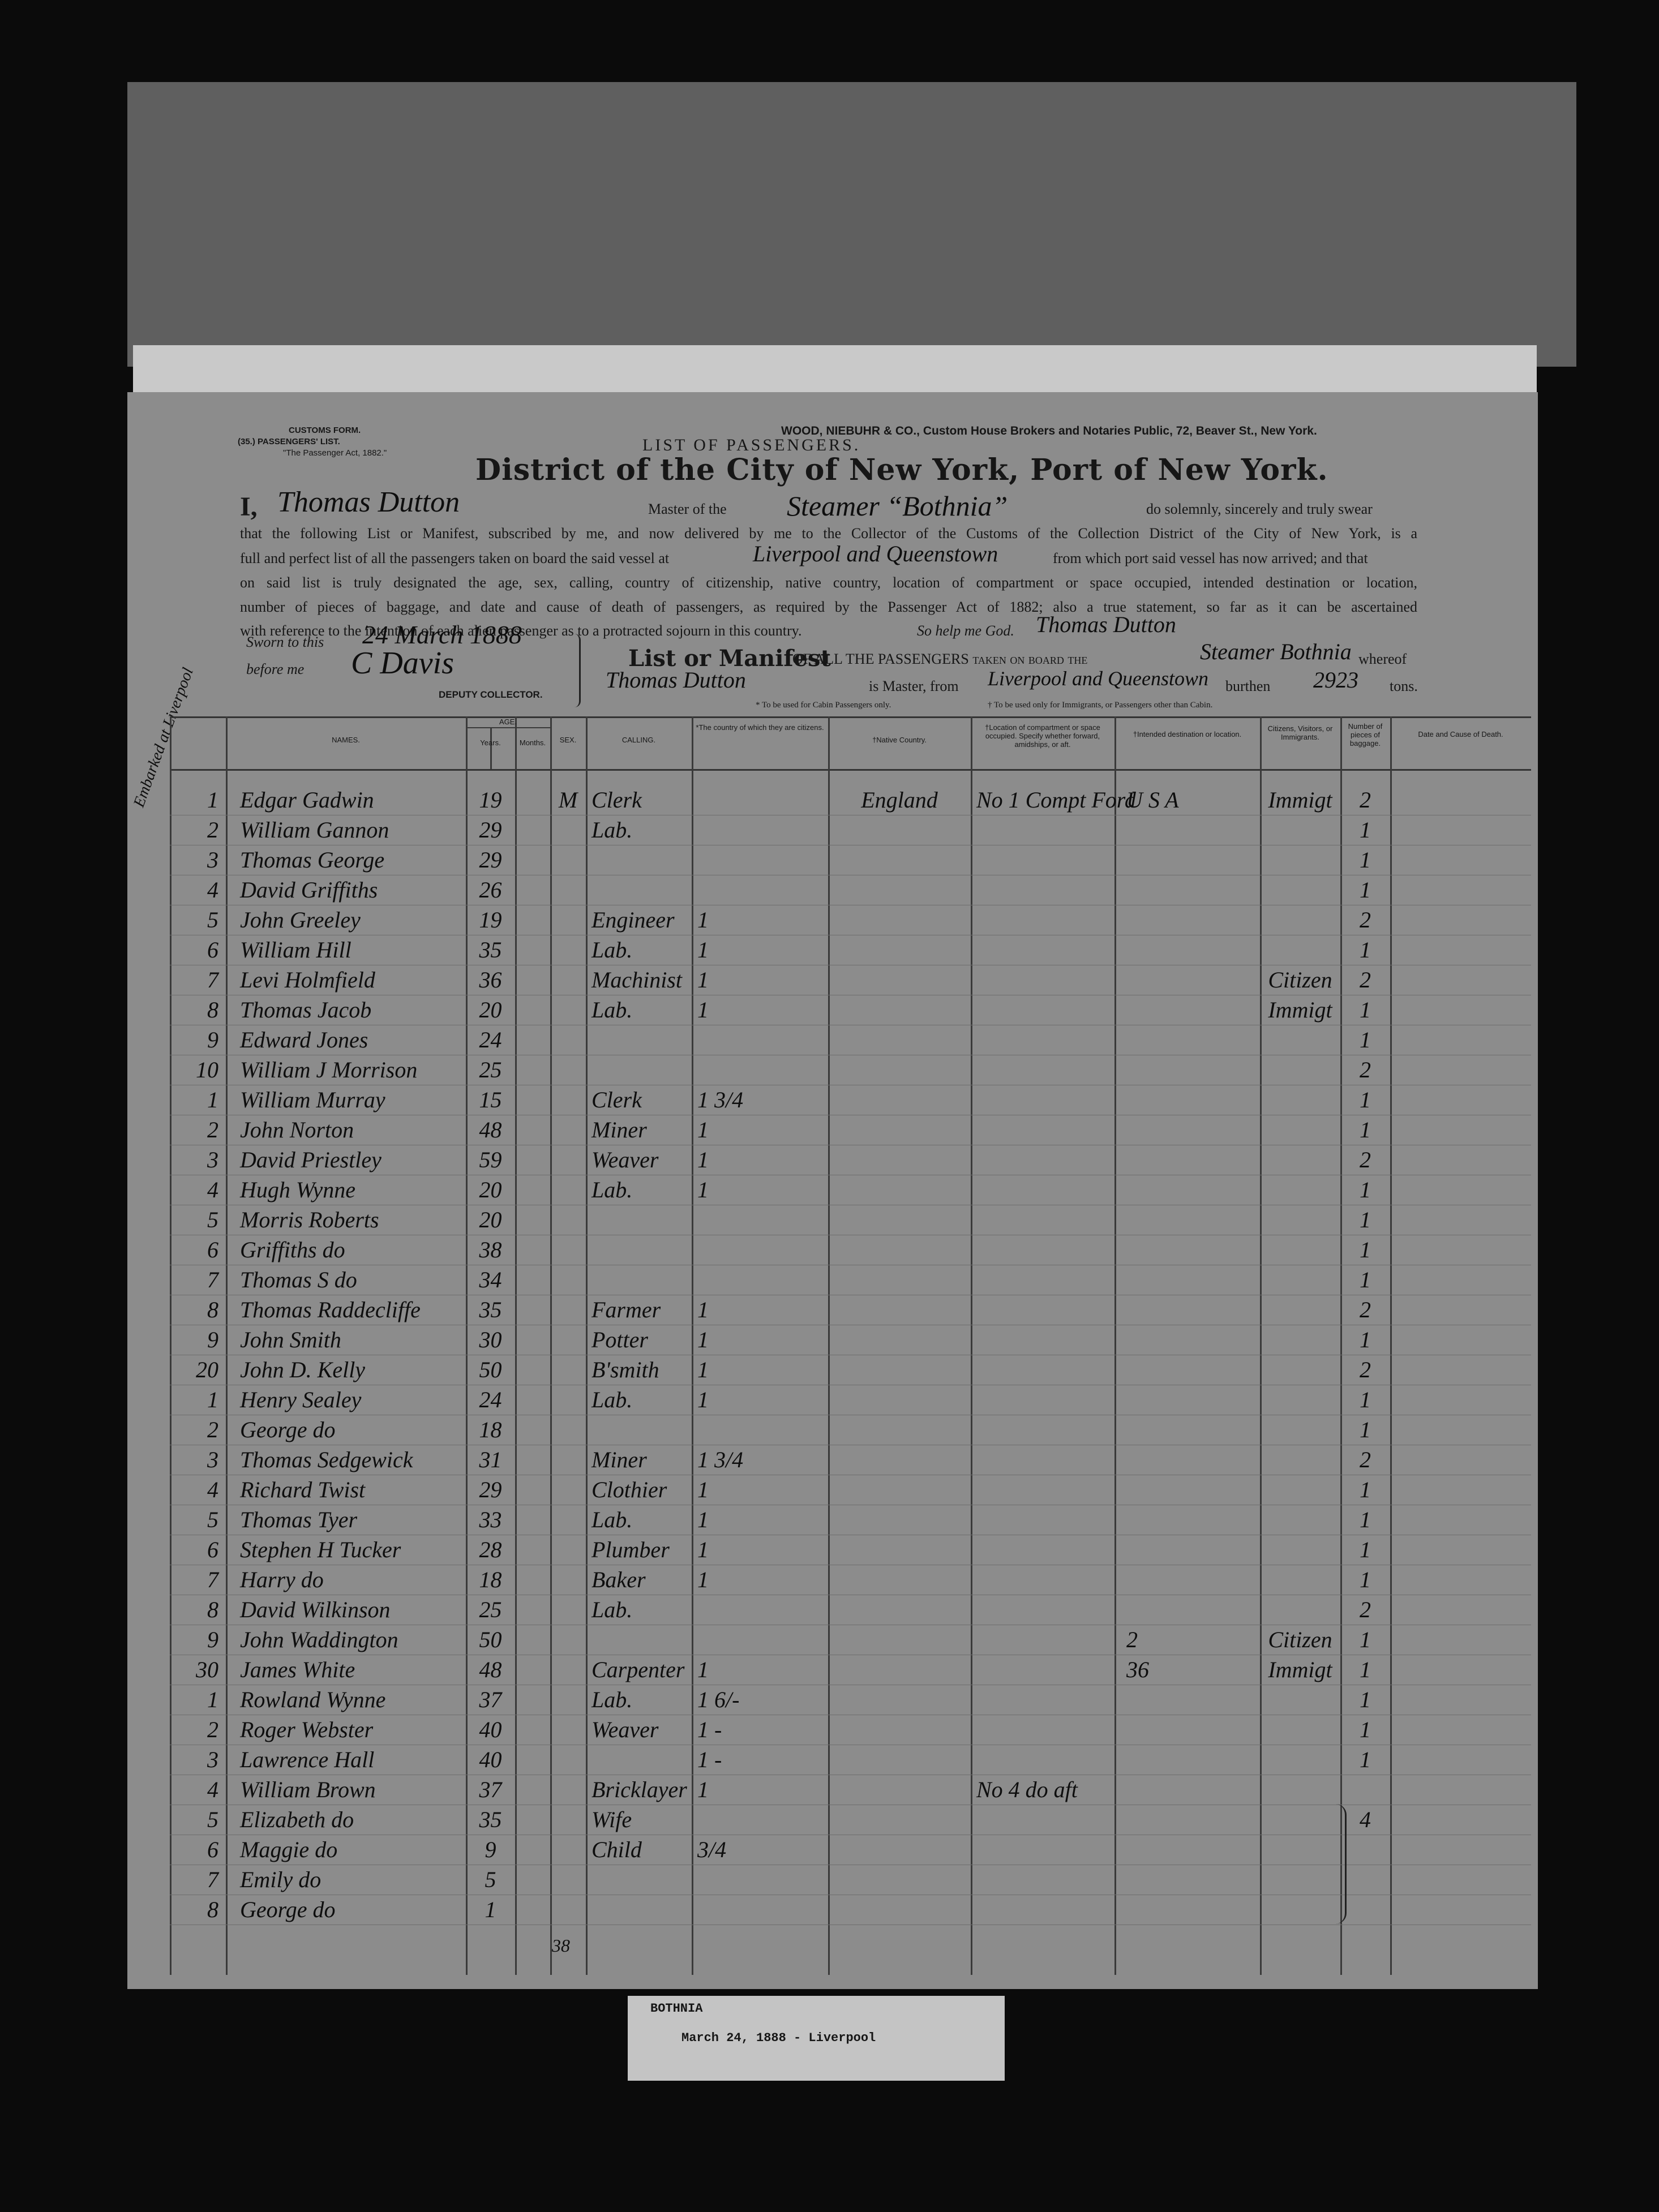  Describe the element at coordinates (1248, 686) in the screenshot. I see `manifest-text: burthen` at that location.